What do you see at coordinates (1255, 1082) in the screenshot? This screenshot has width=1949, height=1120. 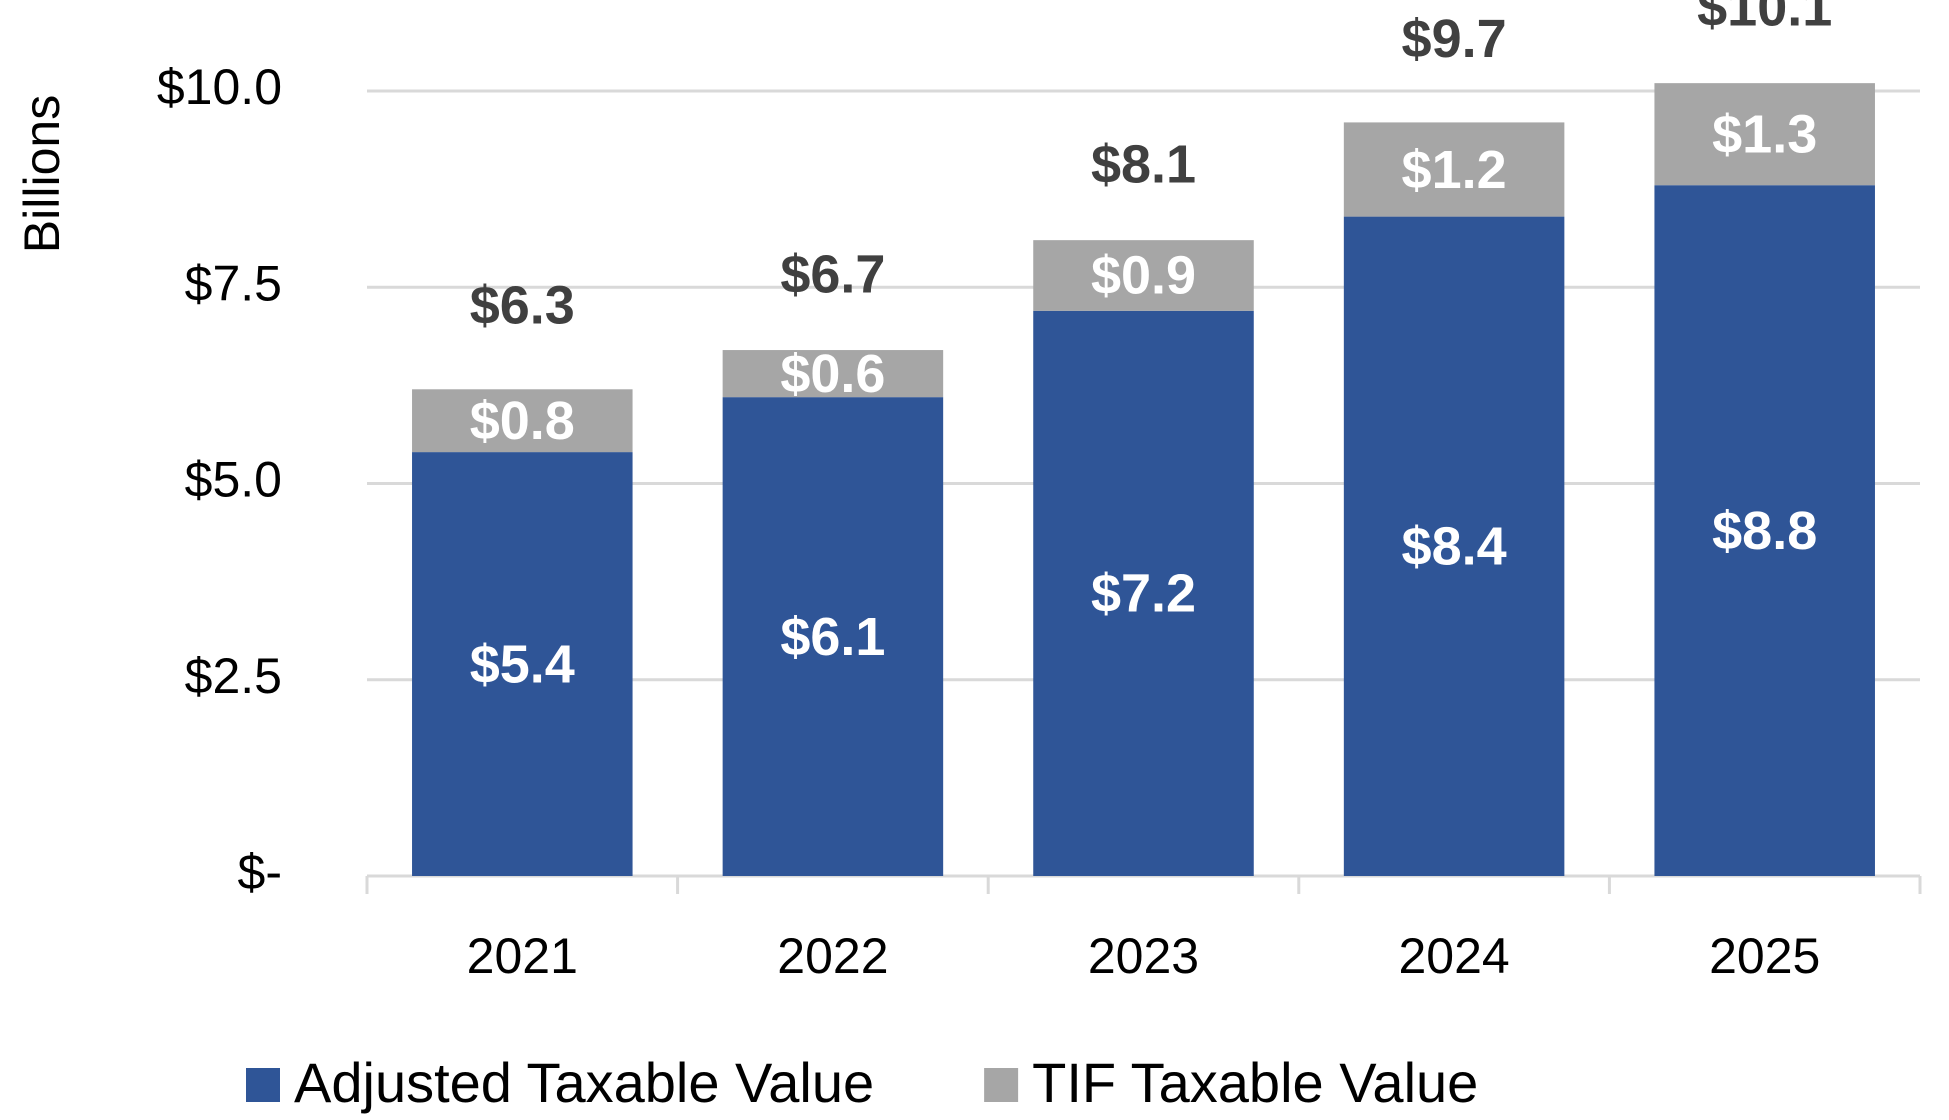 I see `legend-label: TIF Taxable Value` at bounding box center [1255, 1082].